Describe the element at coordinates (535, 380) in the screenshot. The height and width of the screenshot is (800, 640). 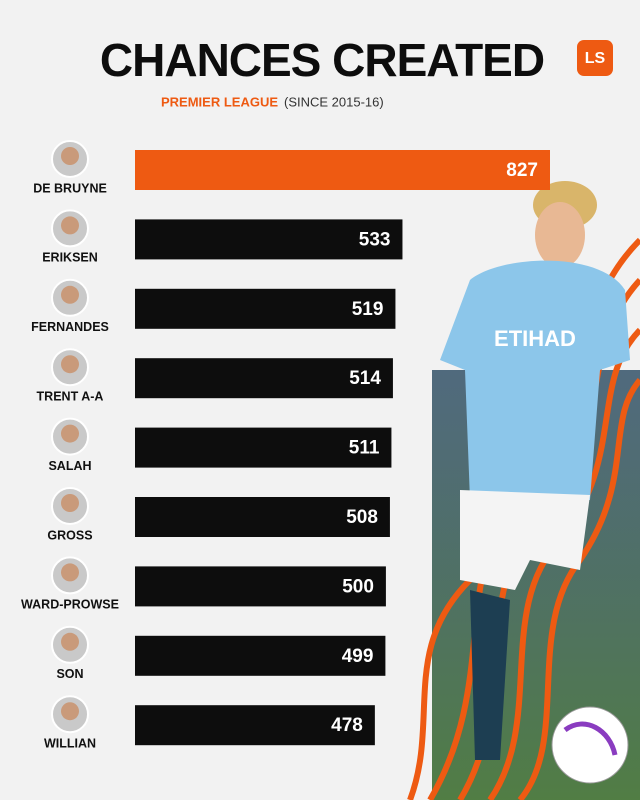
I see `shirt` at that location.